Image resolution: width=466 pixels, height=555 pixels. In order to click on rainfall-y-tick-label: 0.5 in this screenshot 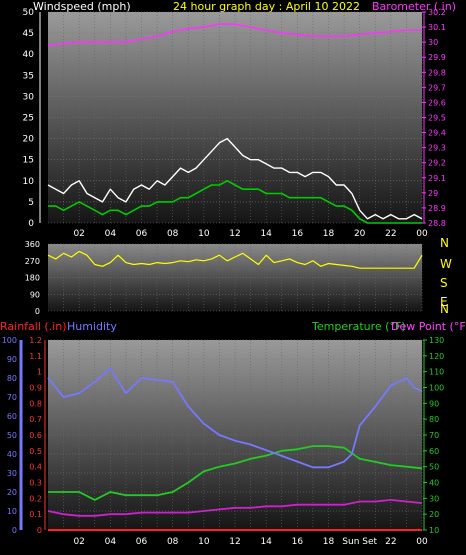, I will do `click(35, 451)`.